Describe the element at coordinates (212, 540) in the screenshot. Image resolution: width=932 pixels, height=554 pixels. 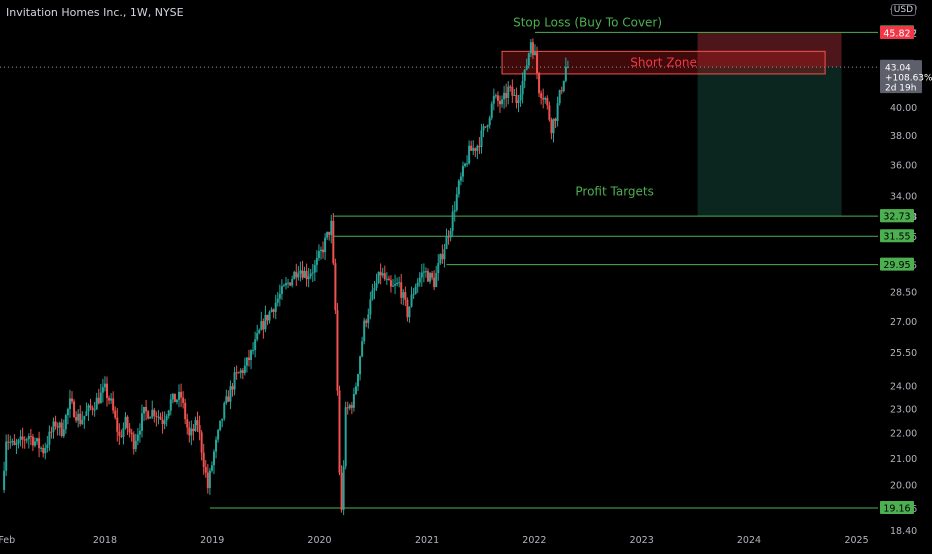
I see `x-tick-label: 2019` at that location.